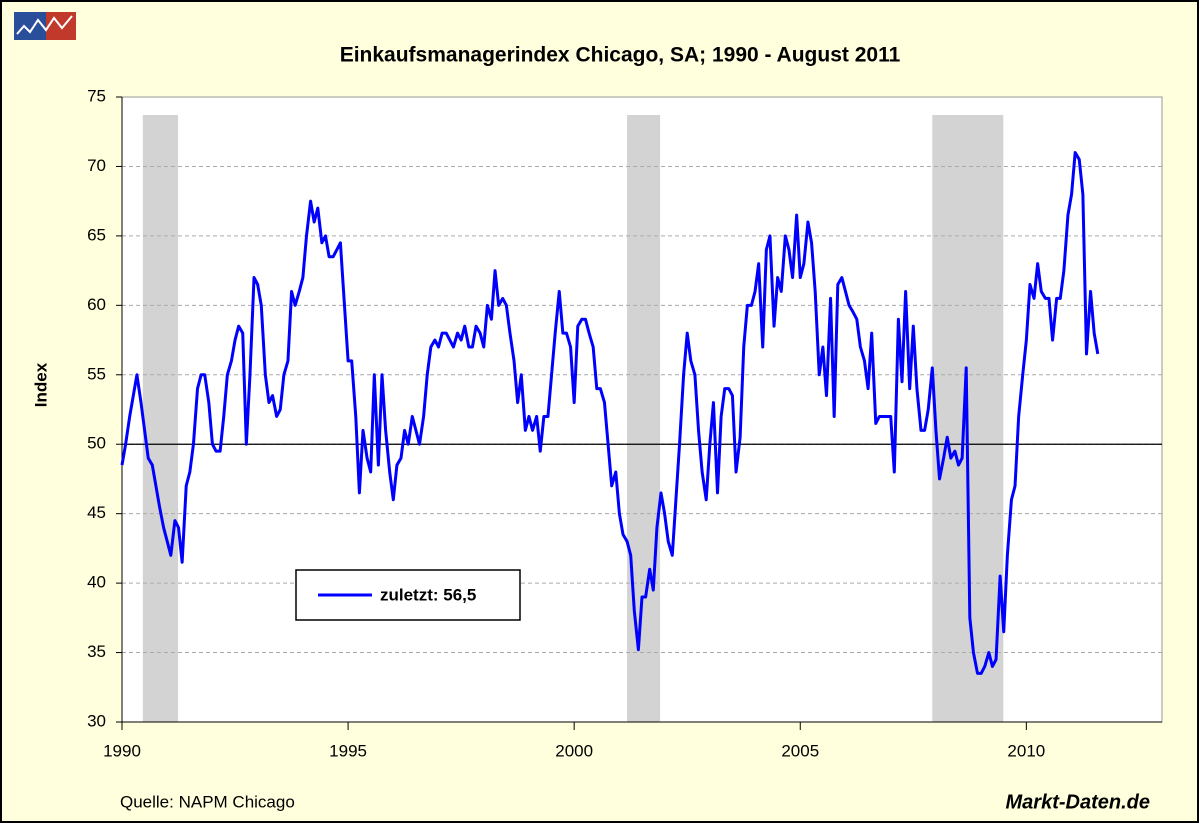 This screenshot has width=1199, height=823. Describe the element at coordinates (1026, 750) in the screenshot. I see `x-tick-label: 2010` at that location.